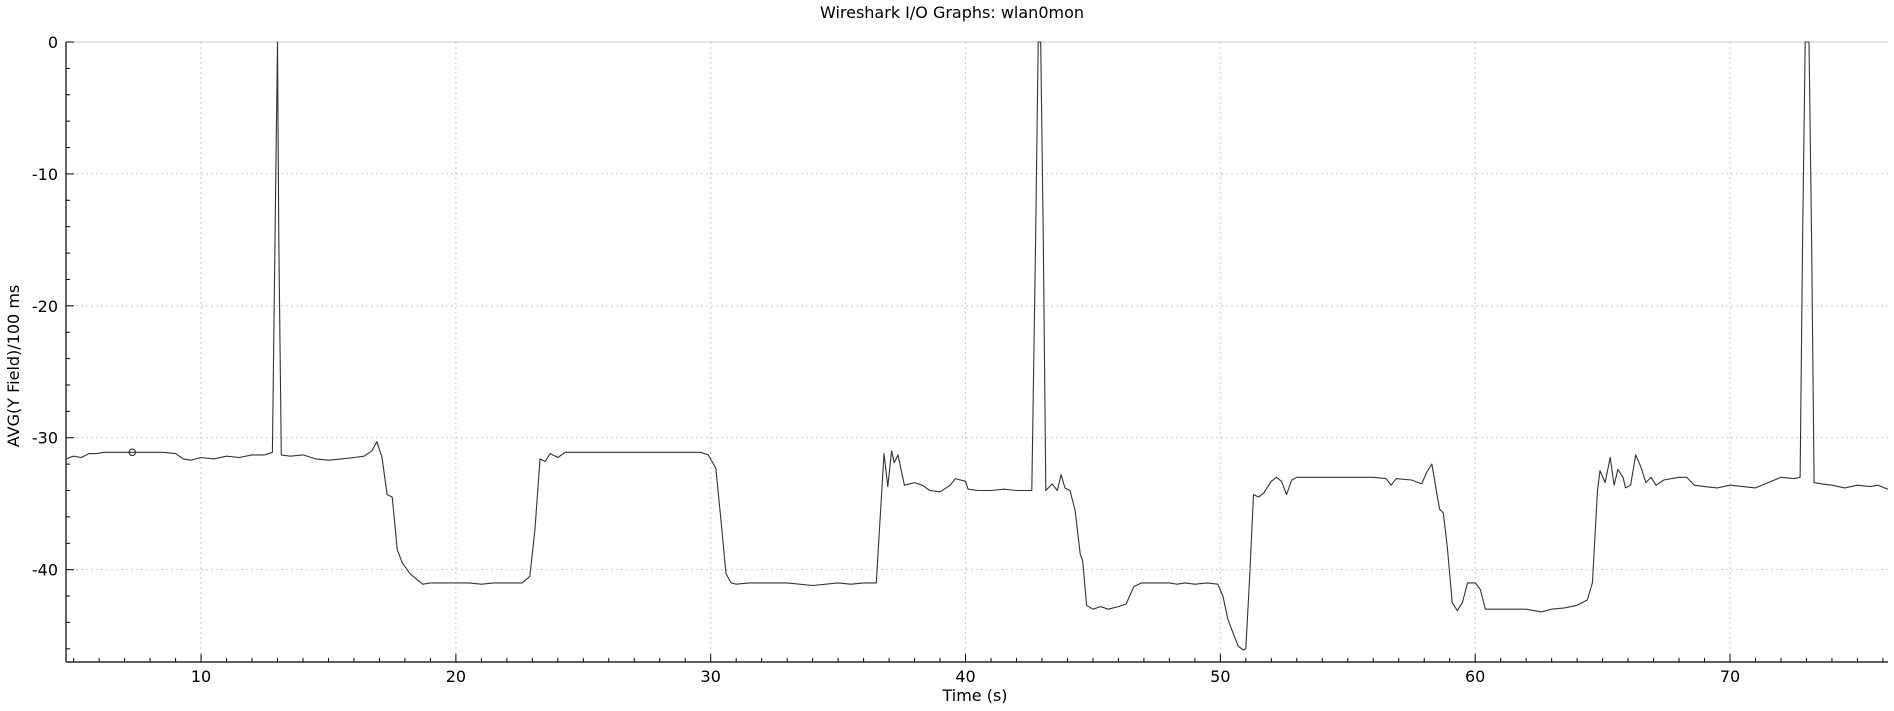 Image resolution: width=1894 pixels, height=711 pixels. Describe the element at coordinates (45, 438) in the screenshot. I see `y-tick-label: -30` at that location.